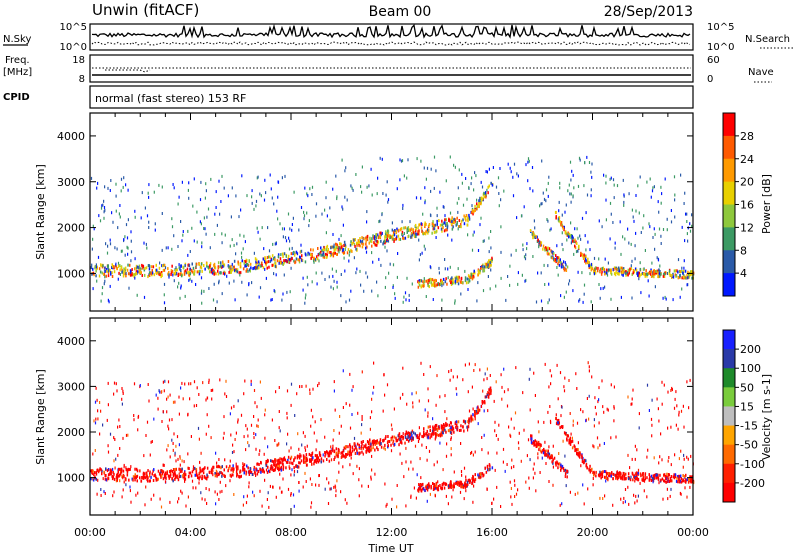  What do you see at coordinates (747, 182) in the screenshot?
I see `colorbar-tick-label: 20` at bounding box center [747, 182].